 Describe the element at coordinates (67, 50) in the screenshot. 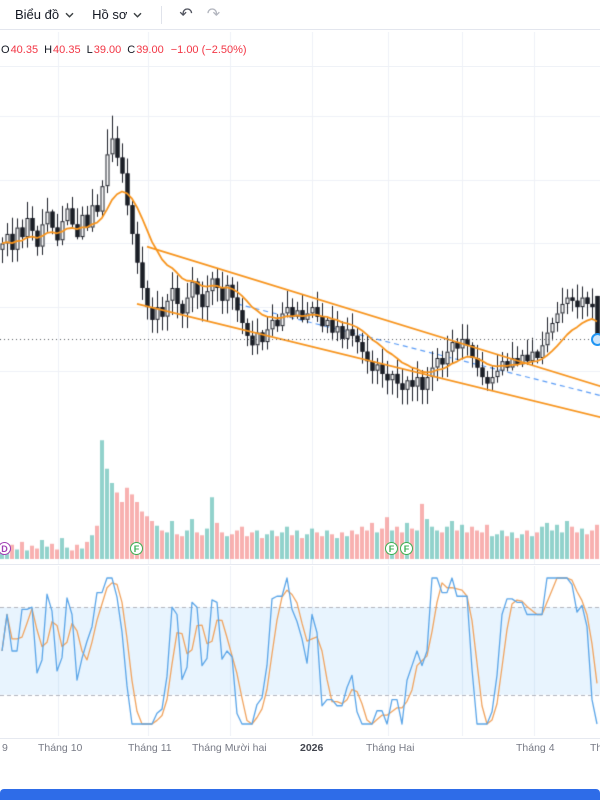

I see `high-value: 40.35` at that location.